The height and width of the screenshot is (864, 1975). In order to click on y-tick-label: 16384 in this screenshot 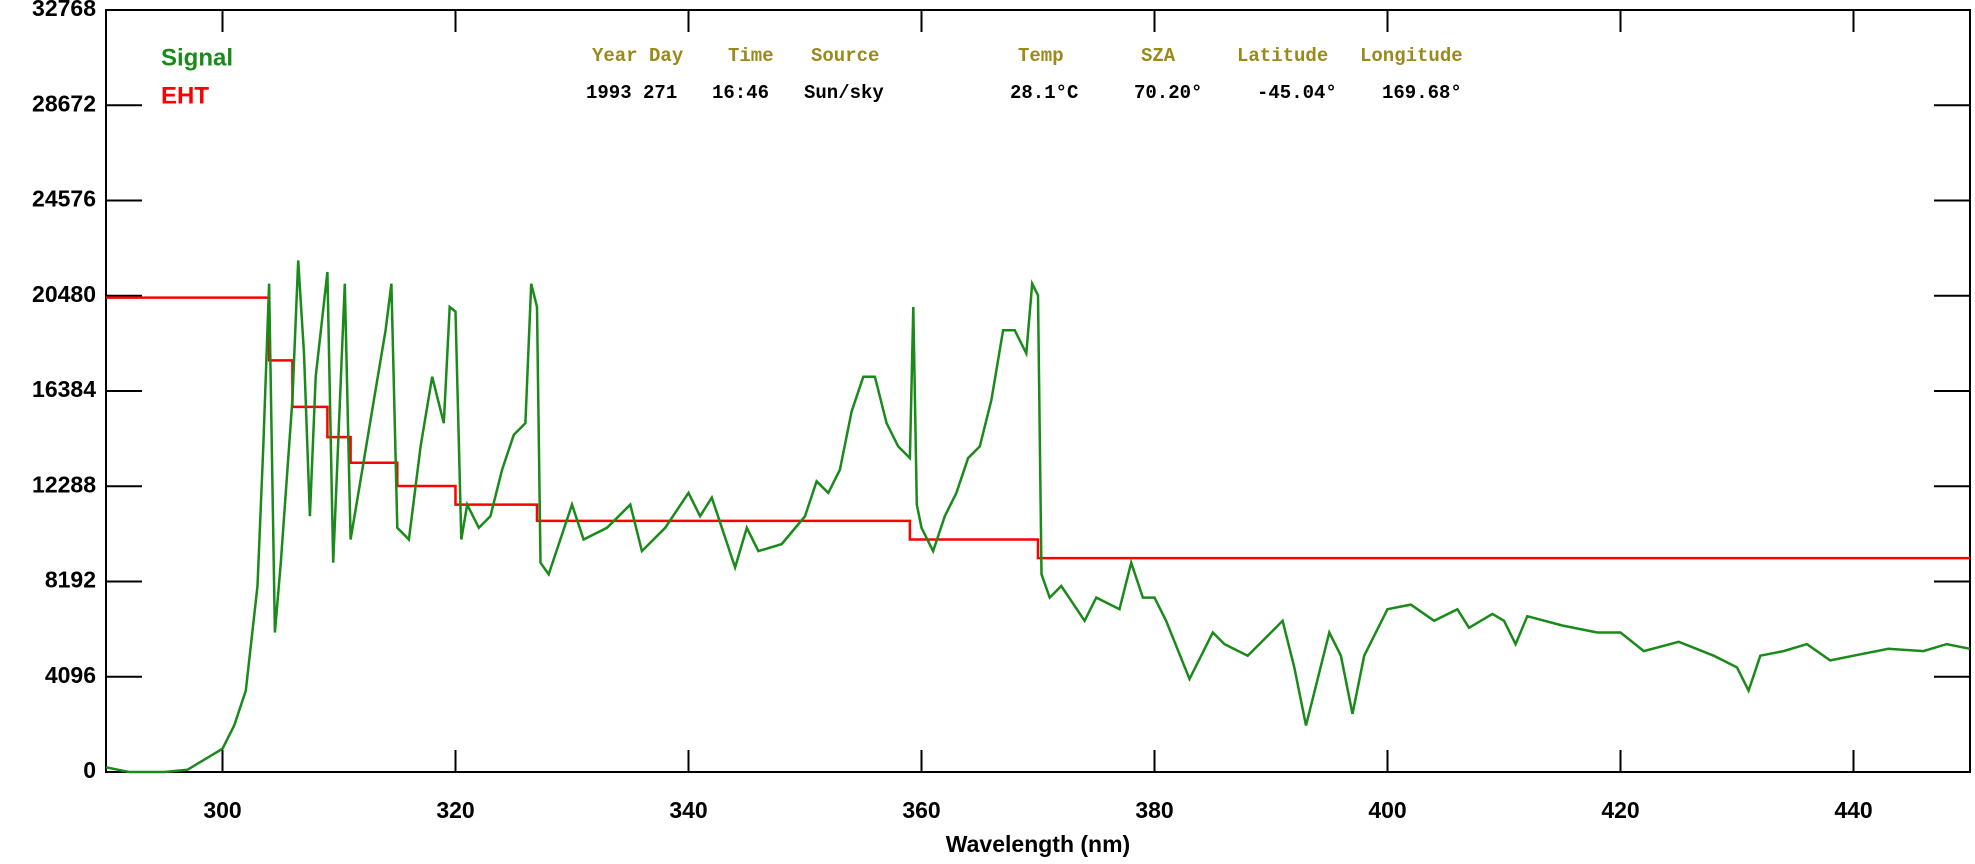, I will do `click(64, 389)`.